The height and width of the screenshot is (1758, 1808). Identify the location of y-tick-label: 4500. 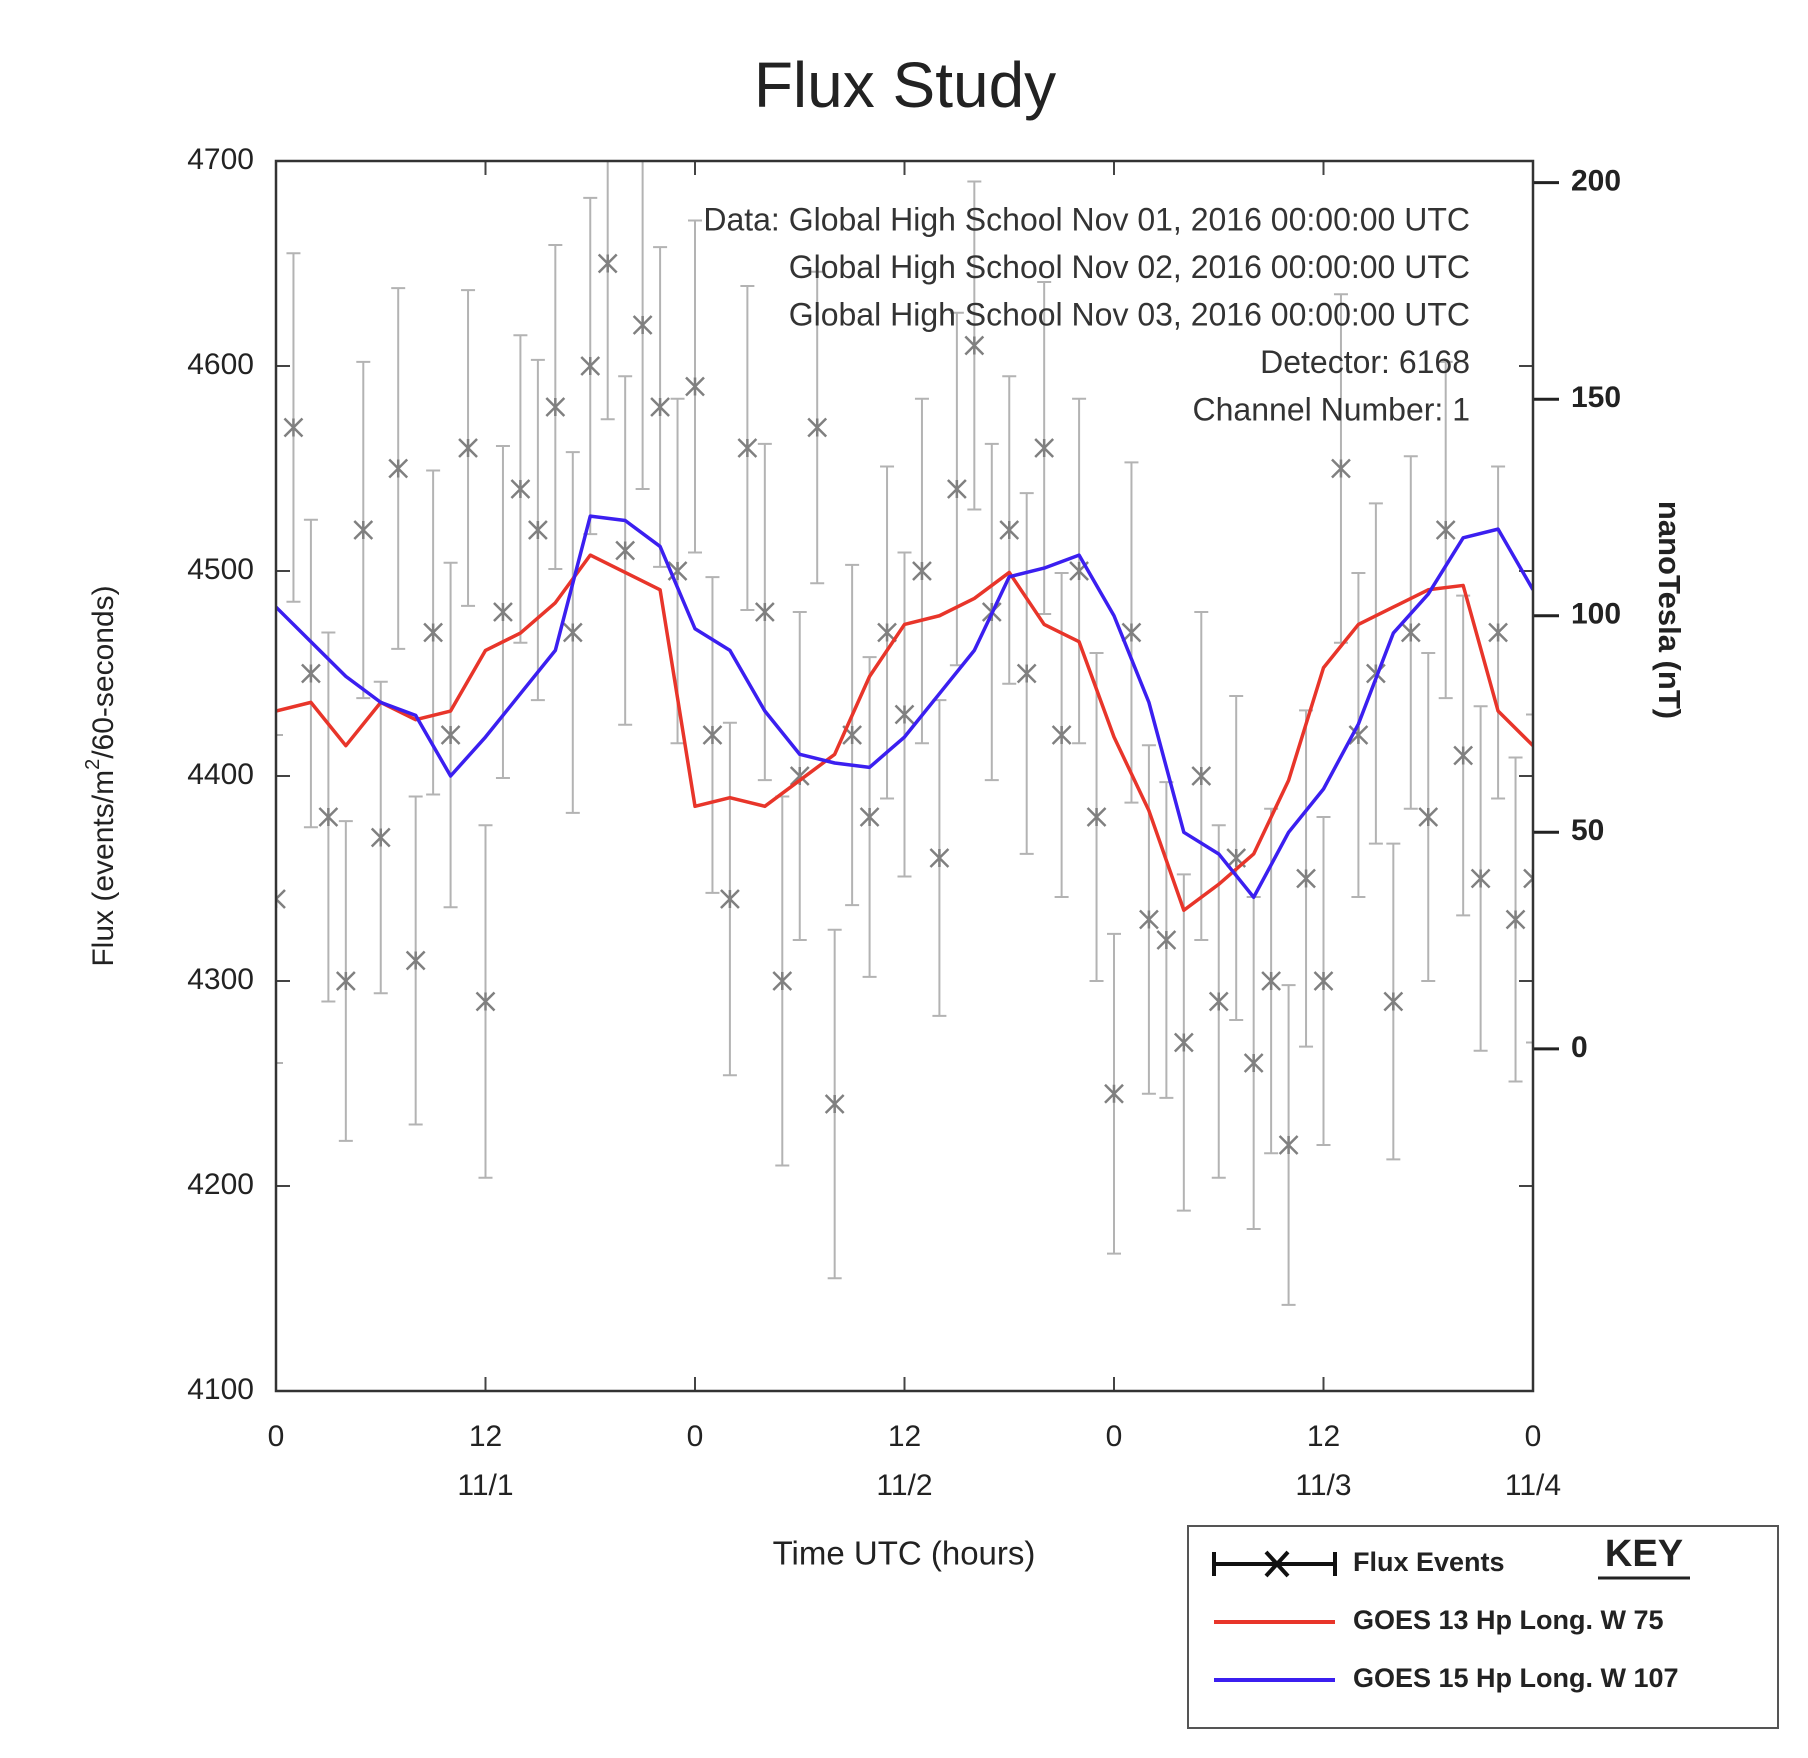
(220, 569).